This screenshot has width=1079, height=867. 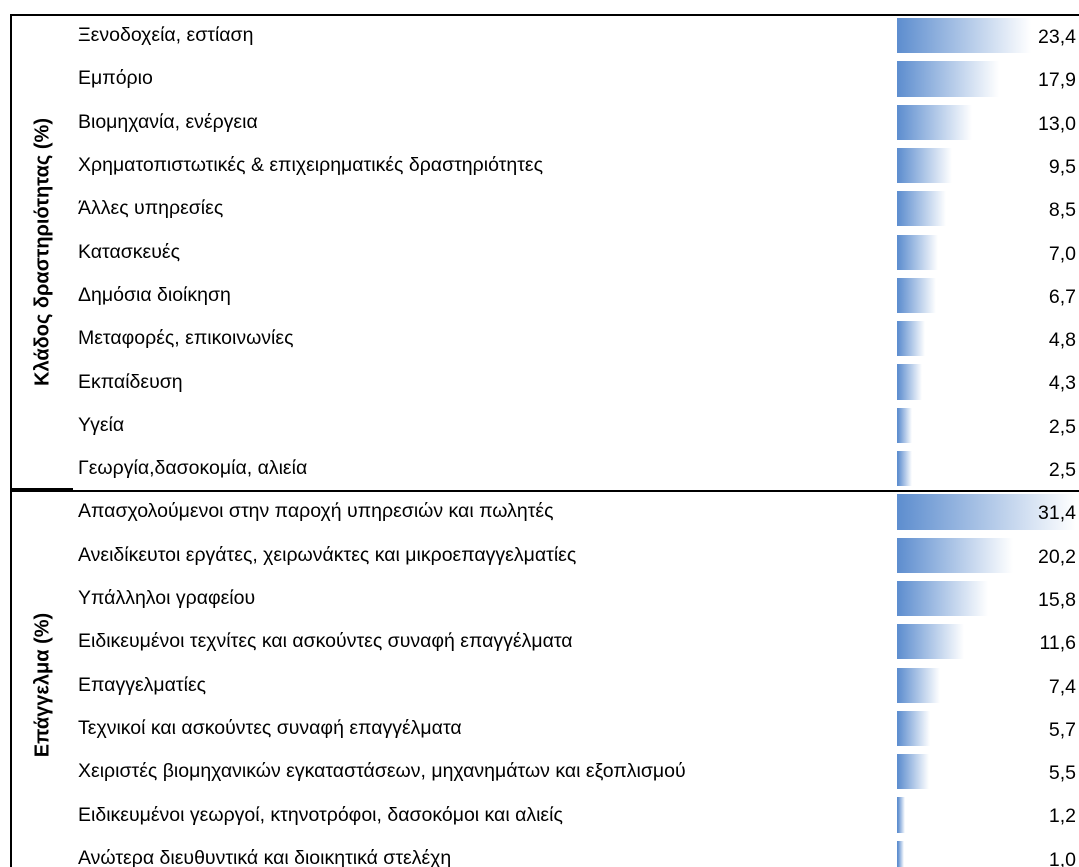 I want to click on row-value: 7,4, so click(x=1062, y=686).